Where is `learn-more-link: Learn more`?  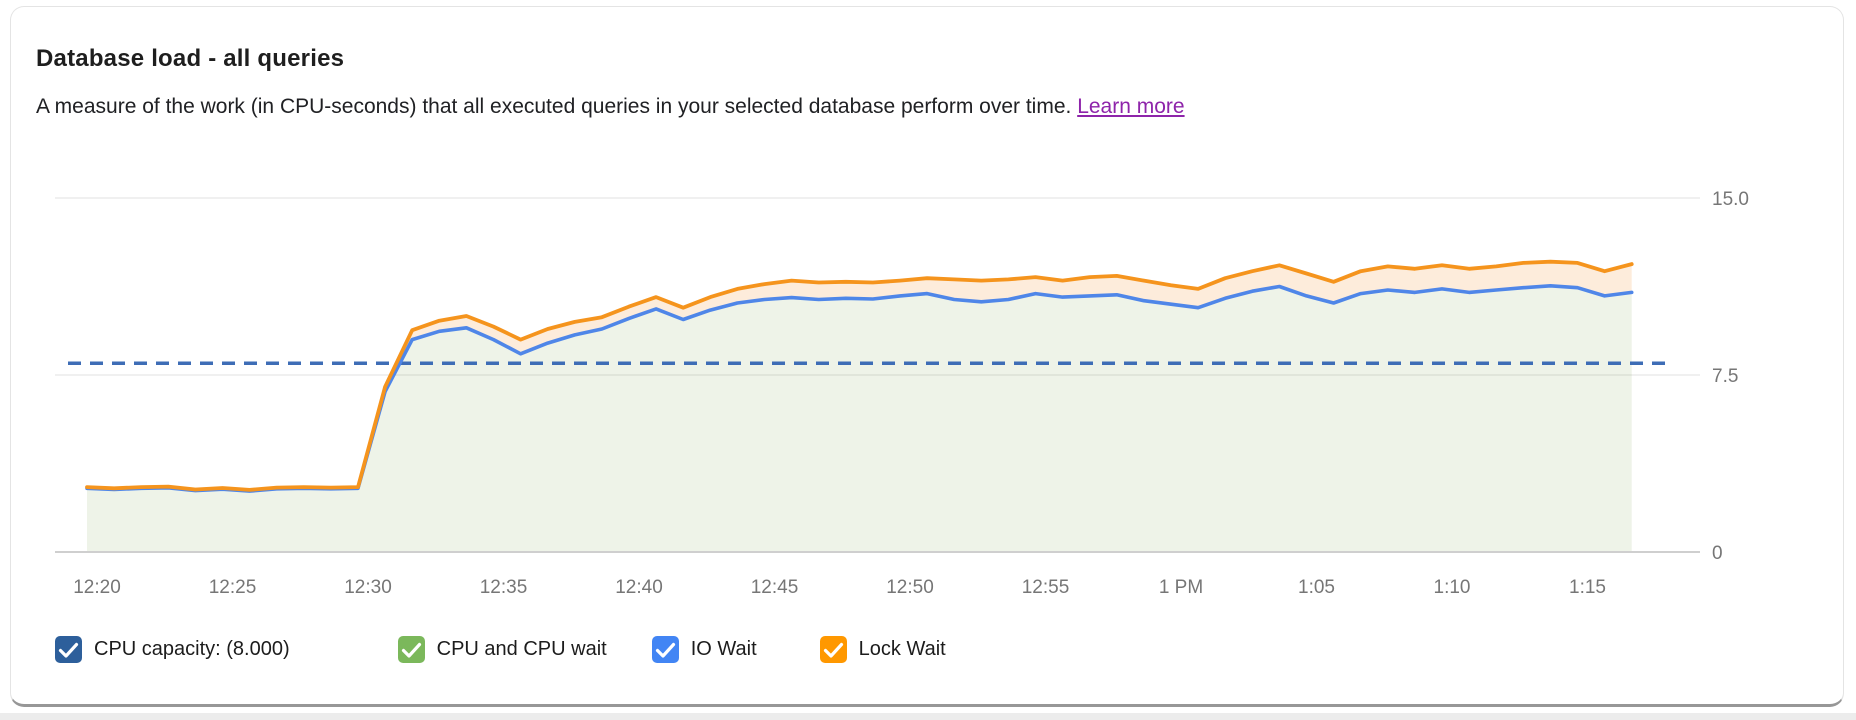 learn-more-link: Learn more is located at coordinates (1131, 106).